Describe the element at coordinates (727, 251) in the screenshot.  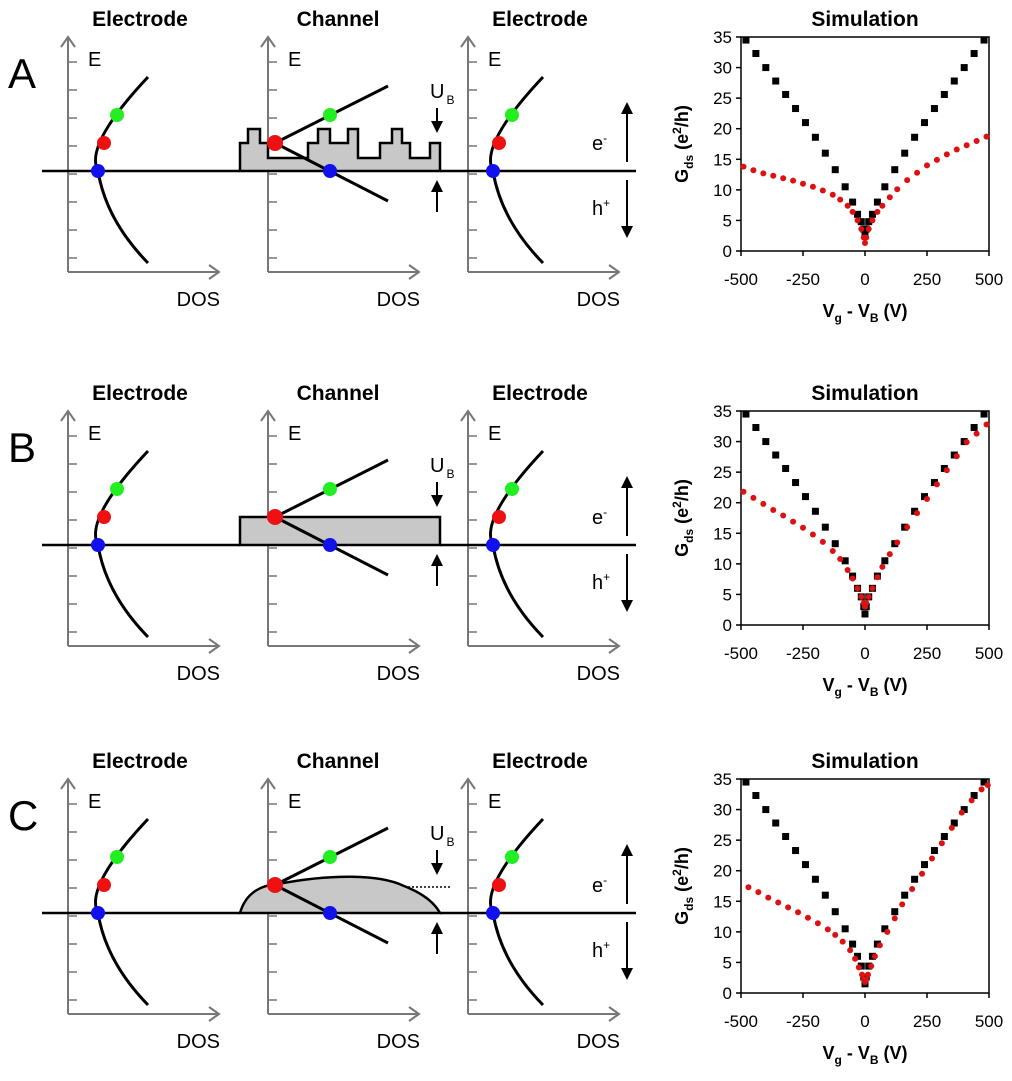
I see `y-tick-label: 0` at that location.